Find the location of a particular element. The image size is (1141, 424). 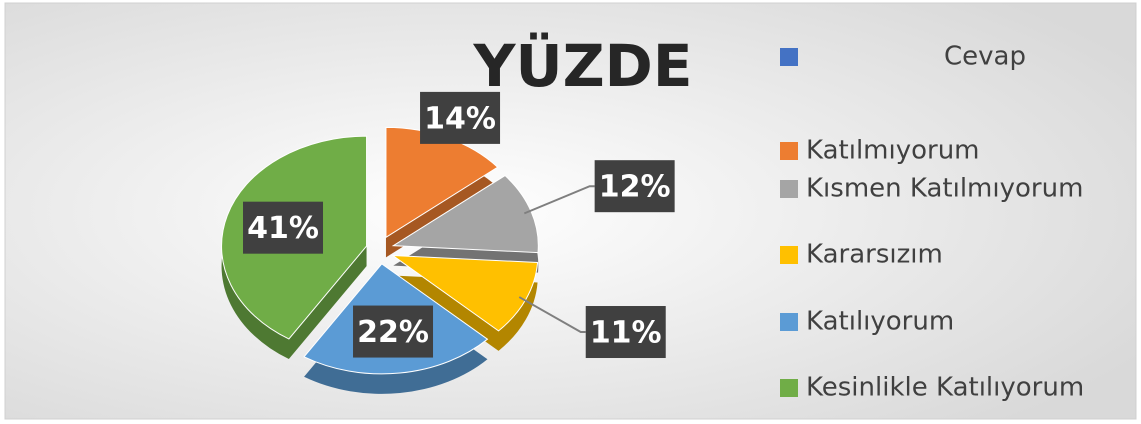

data-label: 22% is located at coordinates (393, 332).